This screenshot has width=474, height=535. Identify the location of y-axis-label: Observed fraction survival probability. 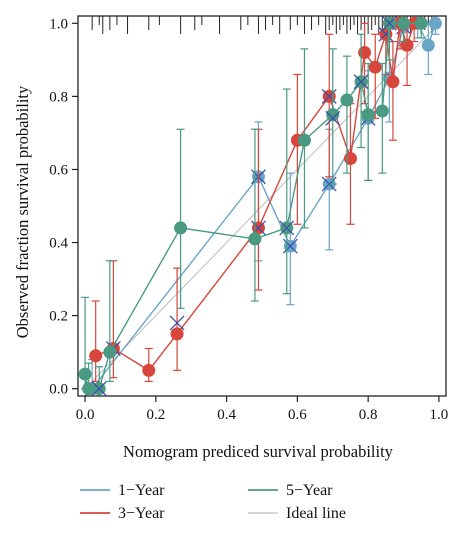
(22, 211).